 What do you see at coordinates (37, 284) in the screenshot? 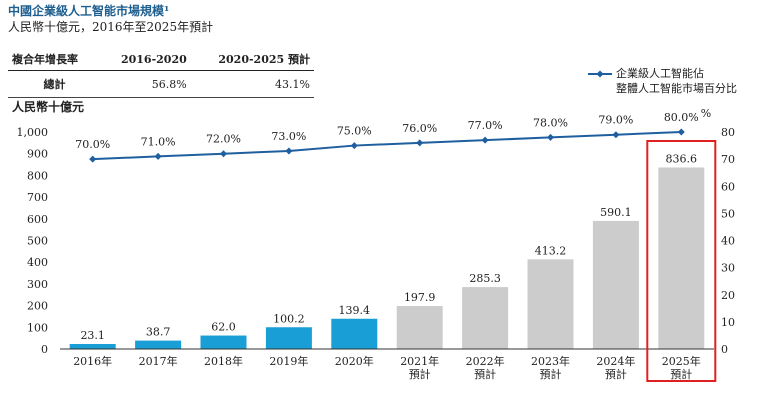
I see `left-axis-tick-label: 300` at bounding box center [37, 284].